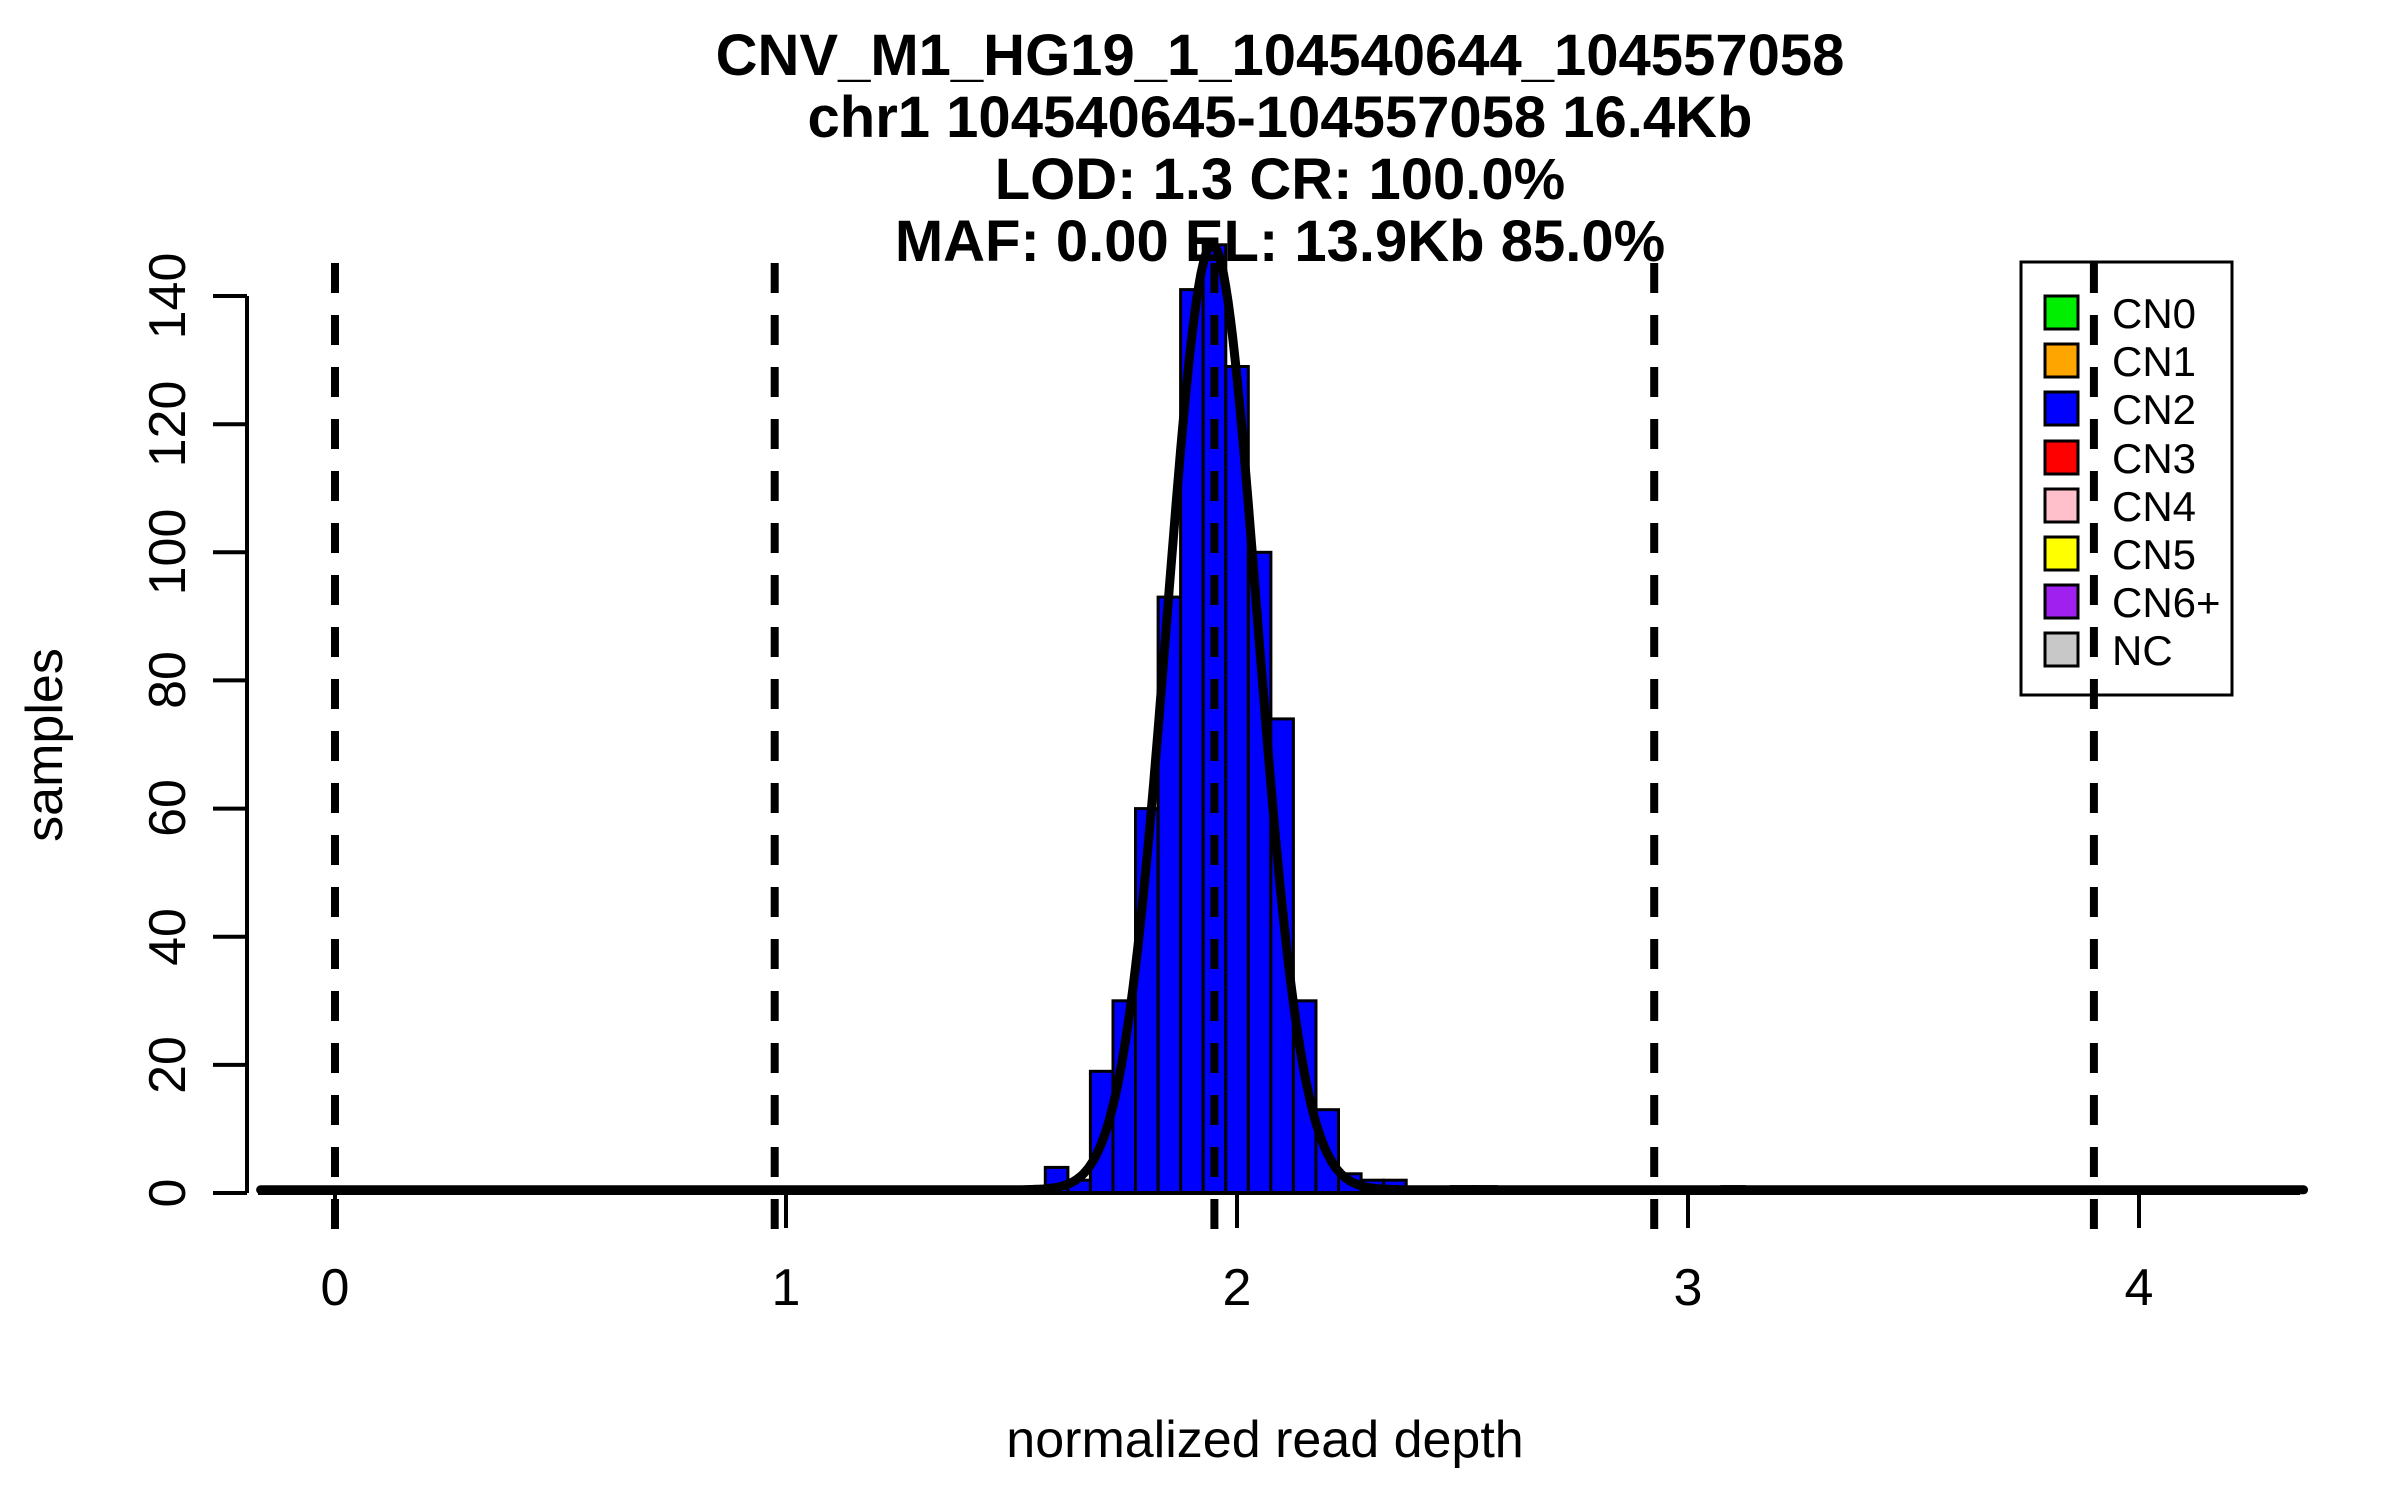  Describe the element at coordinates (2154, 554) in the screenshot. I see `legend-label-cn5: CN5` at that location.